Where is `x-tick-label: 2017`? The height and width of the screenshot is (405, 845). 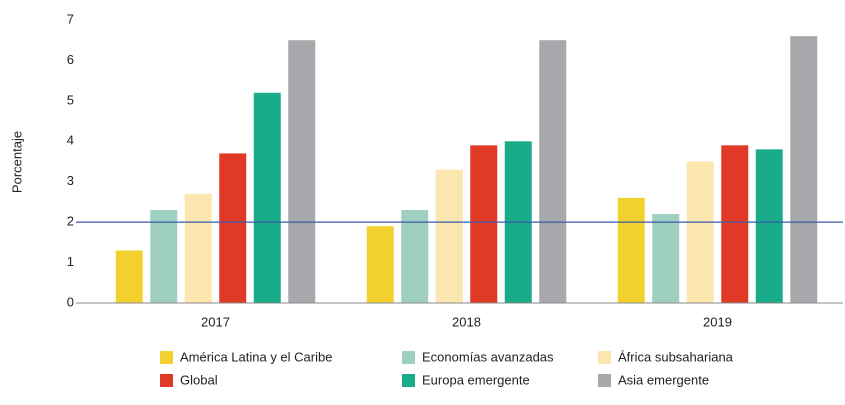
x-tick-label: 2017 is located at coordinates (215, 321).